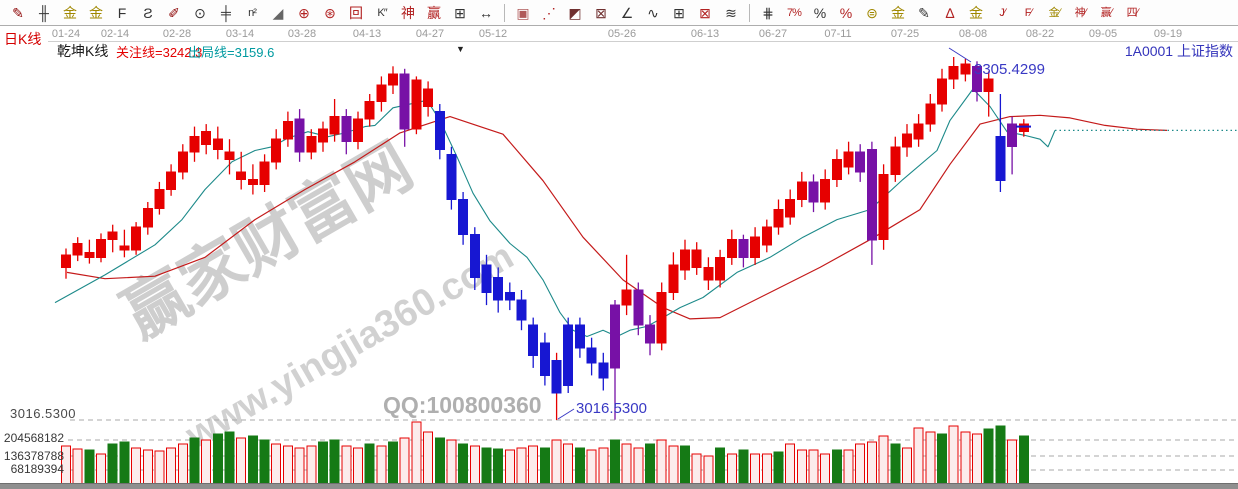 Image resolution: width=1238 pixels, height=489 pixels. I want to click on date-tick-label: 08-22, so click(1040, 34).